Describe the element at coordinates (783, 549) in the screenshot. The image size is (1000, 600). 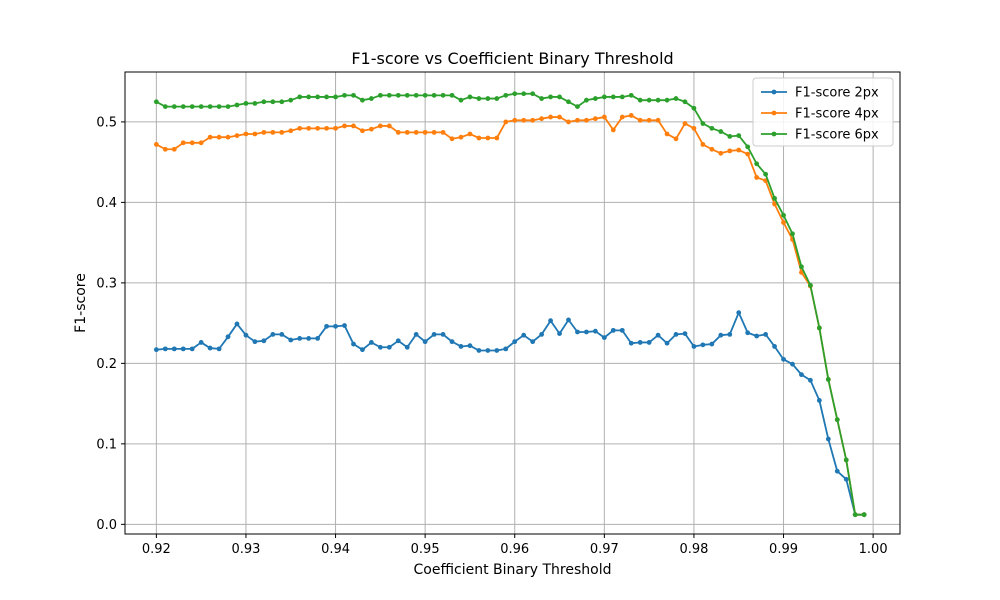
I see `x-tick-label: 0.99` at that location.